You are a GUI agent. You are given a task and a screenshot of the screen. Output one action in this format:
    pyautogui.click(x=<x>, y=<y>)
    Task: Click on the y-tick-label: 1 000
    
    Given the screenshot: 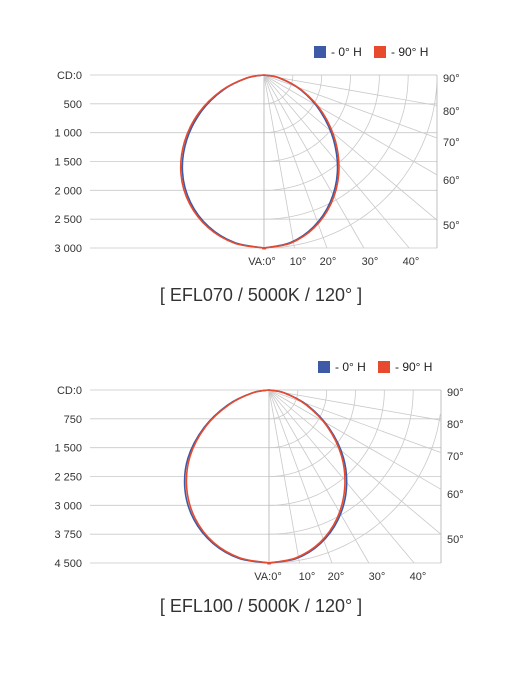 What is the action you would take?
    pyautogui.click(x=68, y=134)
    